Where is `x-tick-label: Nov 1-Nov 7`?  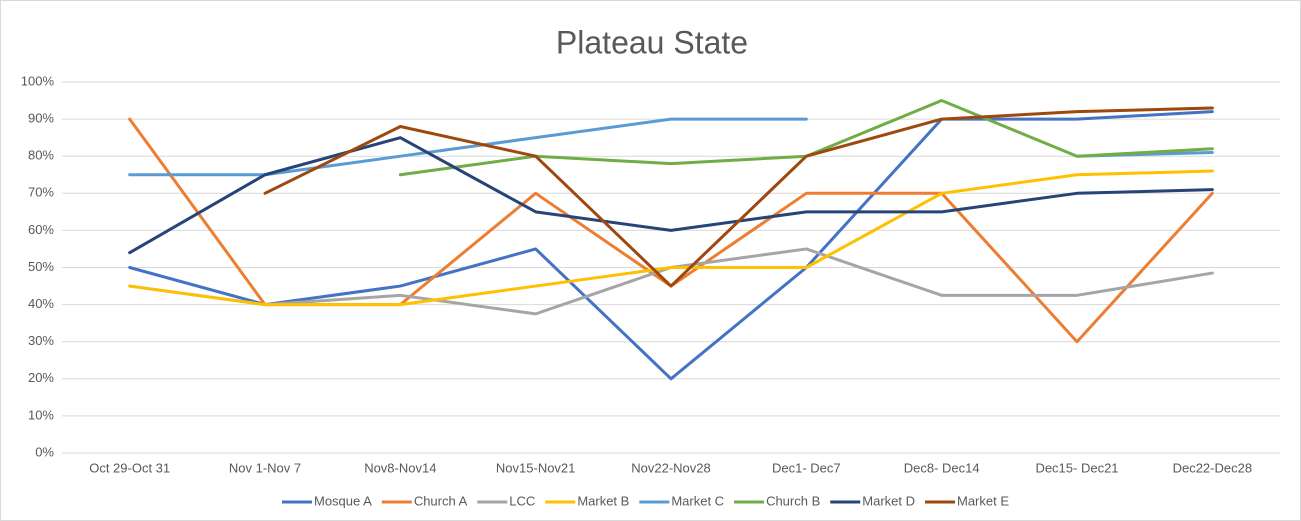 x-tick-label: Nov 1-Nov 7 is located at coordinates (265, 467).